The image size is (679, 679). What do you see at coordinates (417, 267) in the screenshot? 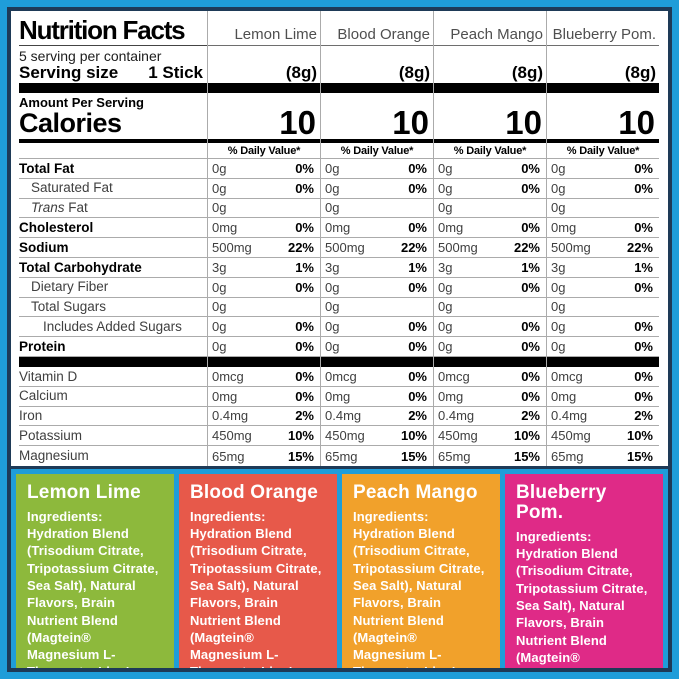
I see `daily-value-percent: 1%` at bounding box center [417, 267].